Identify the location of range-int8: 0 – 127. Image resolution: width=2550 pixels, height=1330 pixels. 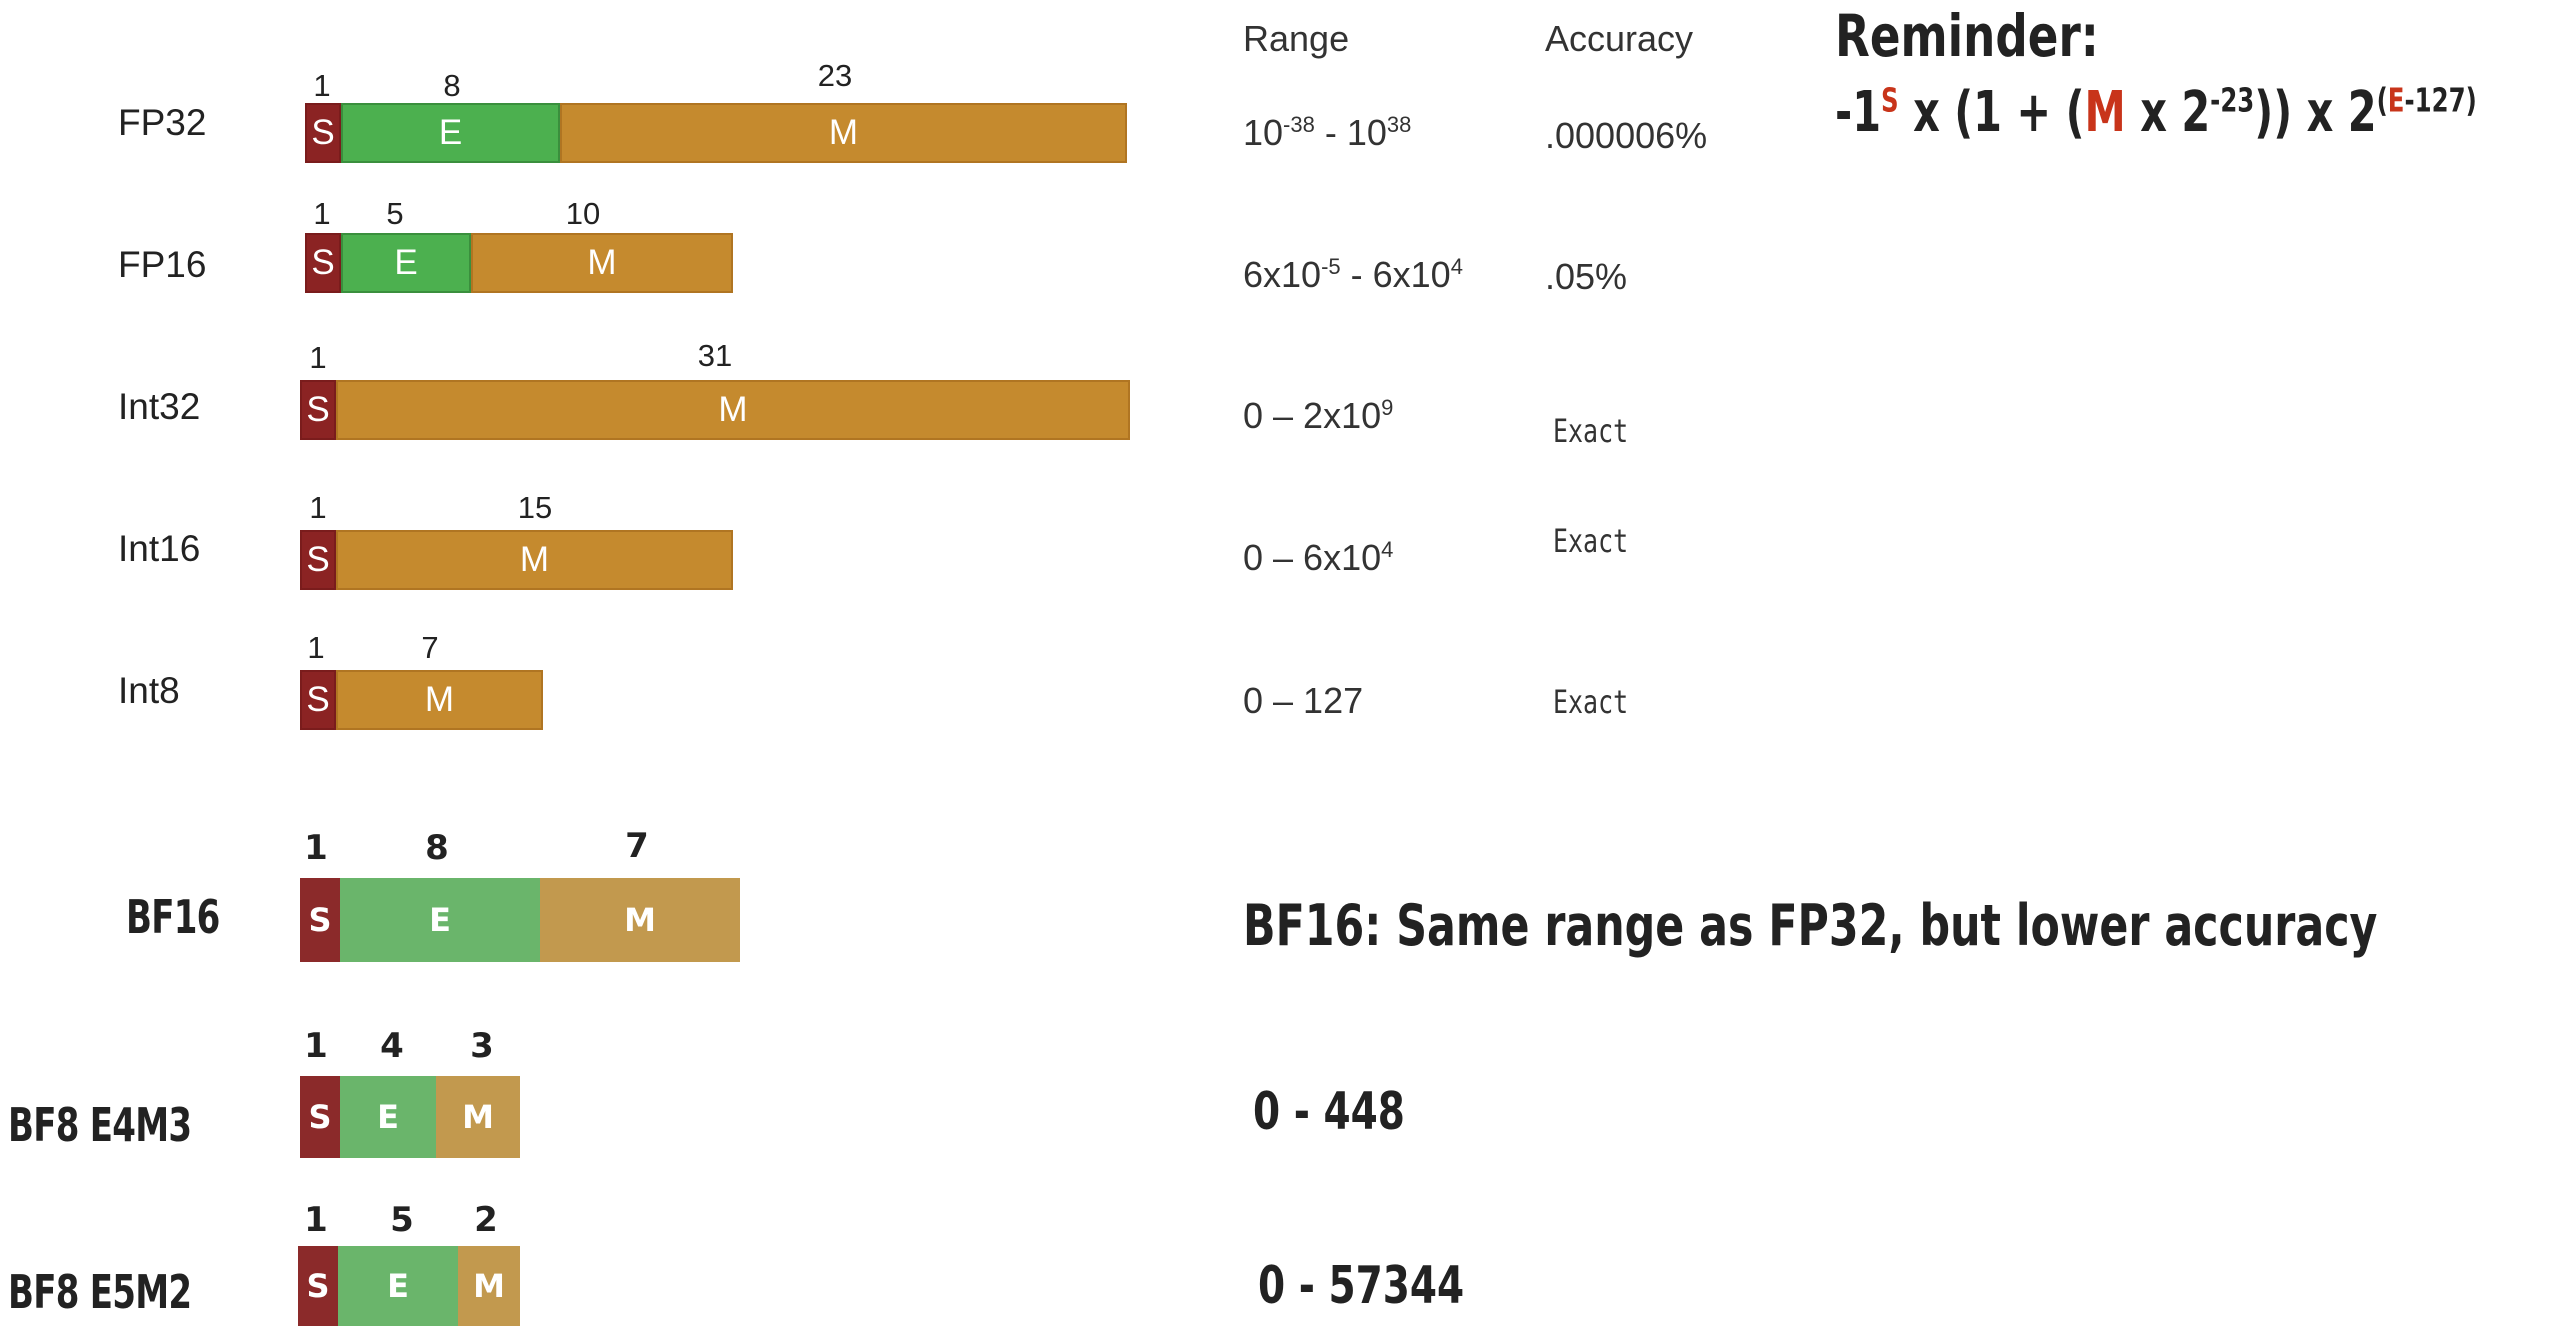
(1303, 700).